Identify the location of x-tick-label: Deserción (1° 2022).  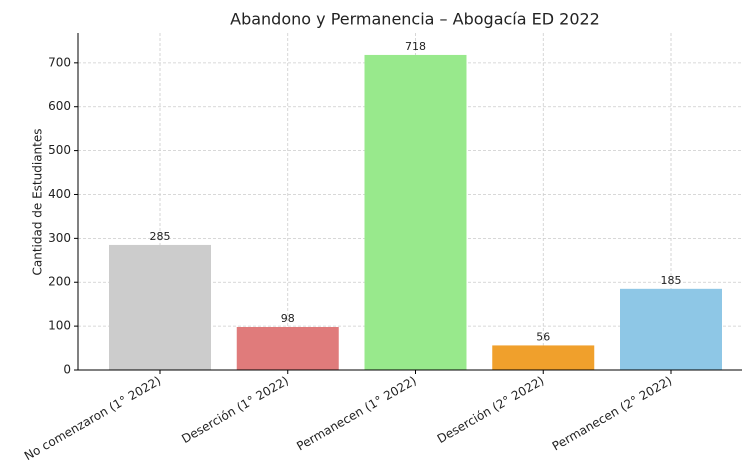
(235, 410).